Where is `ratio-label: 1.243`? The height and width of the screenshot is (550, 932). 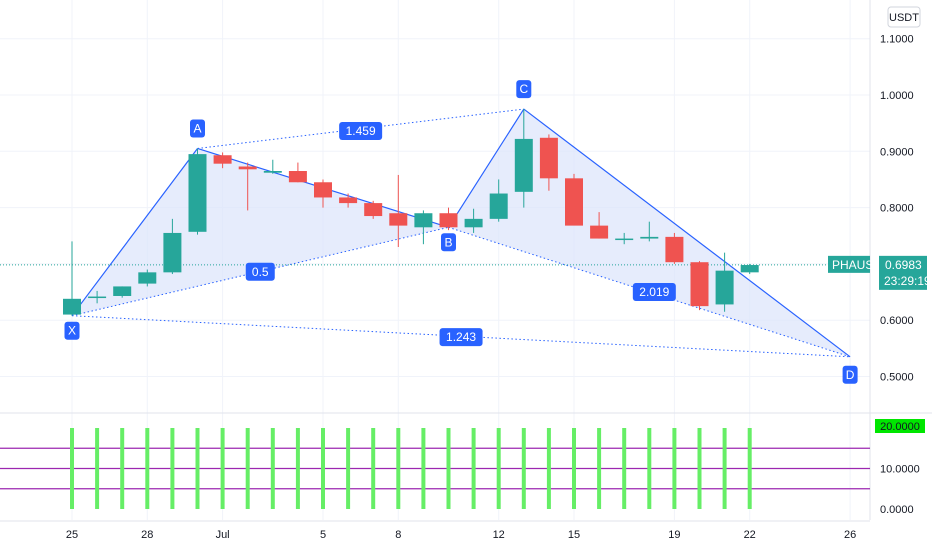
ratio-label: 1.243 is located at coordinates (461, 337).